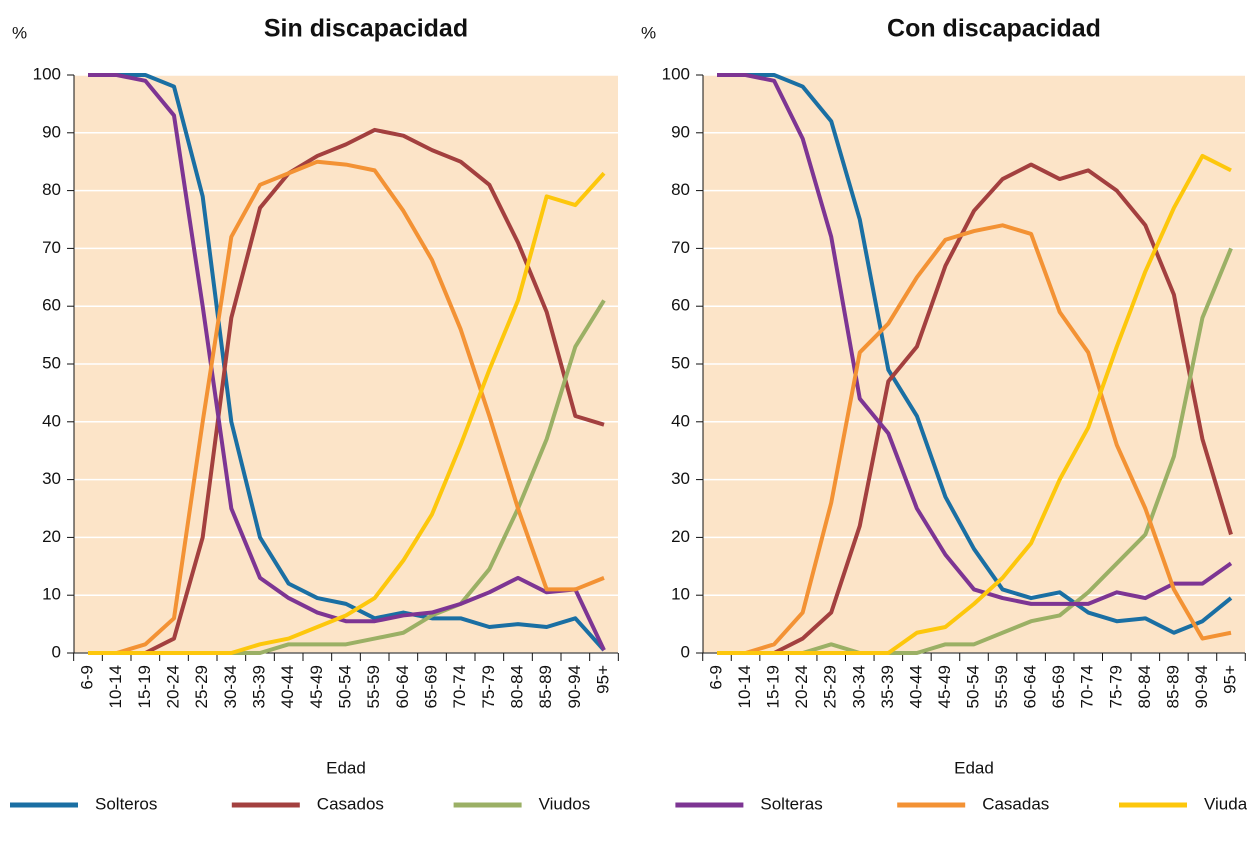 The width and height of the screenshot is (1247, 843). What do you see at coordinates (126, 803) in the screenshot?
I see `legend-label: Solteros` at bounding box center [126, 803].